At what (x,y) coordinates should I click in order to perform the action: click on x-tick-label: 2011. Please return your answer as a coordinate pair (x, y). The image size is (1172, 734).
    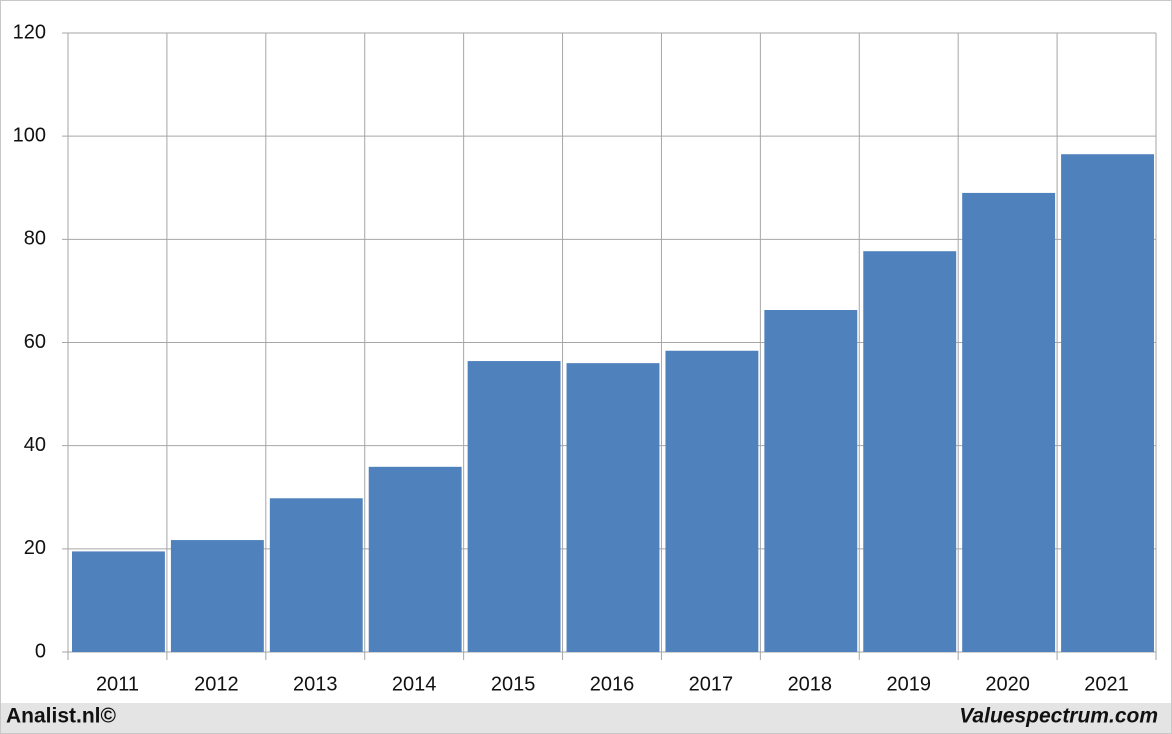
    Looking at the image, I should click on (117, 684).